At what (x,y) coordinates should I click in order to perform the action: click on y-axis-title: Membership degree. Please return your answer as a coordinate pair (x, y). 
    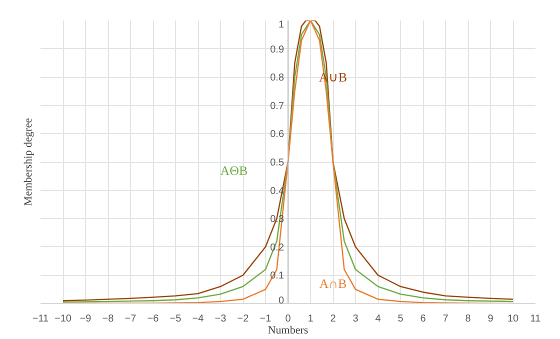
    Looking at the image, I should click on (28, 162).